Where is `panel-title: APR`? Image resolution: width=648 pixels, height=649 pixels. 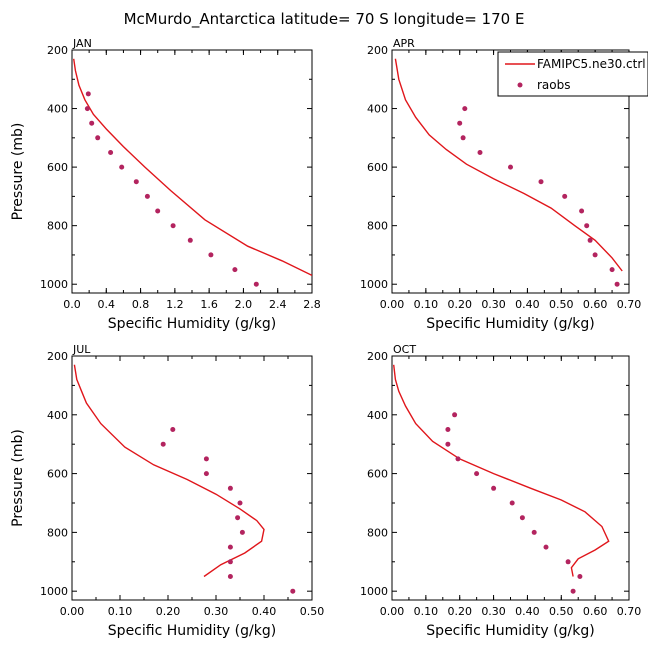
panel-title: APR is located at coordinates (404, 43).